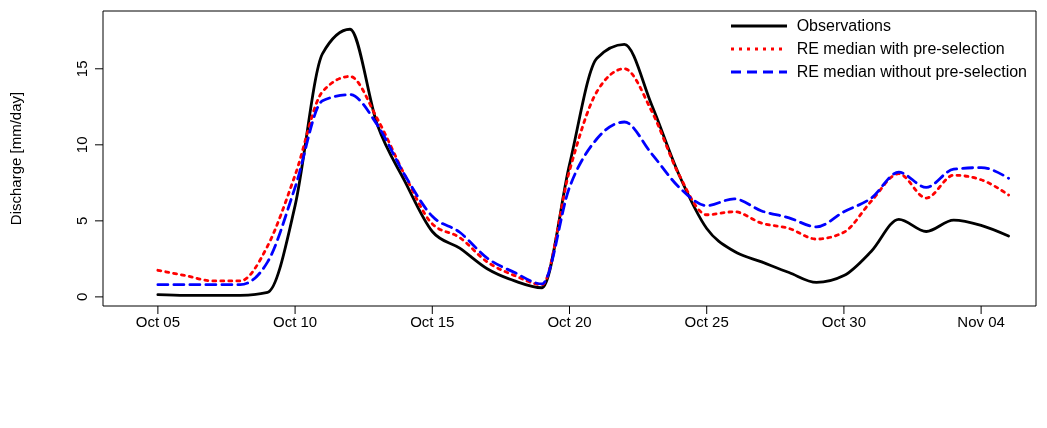 The height and width of the screenshot is (428, 1047). I want to click on y-tick-label: 0, so click(81, 297).